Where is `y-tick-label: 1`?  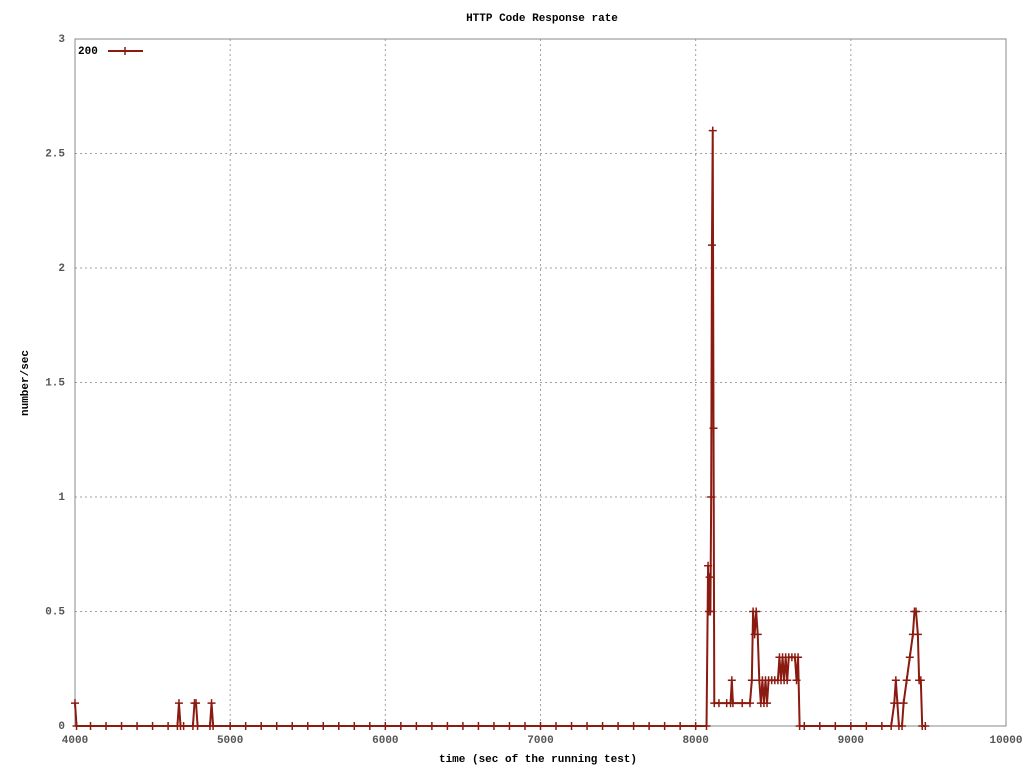
y-tick-label: 1 is located at coordinates (61, 498).